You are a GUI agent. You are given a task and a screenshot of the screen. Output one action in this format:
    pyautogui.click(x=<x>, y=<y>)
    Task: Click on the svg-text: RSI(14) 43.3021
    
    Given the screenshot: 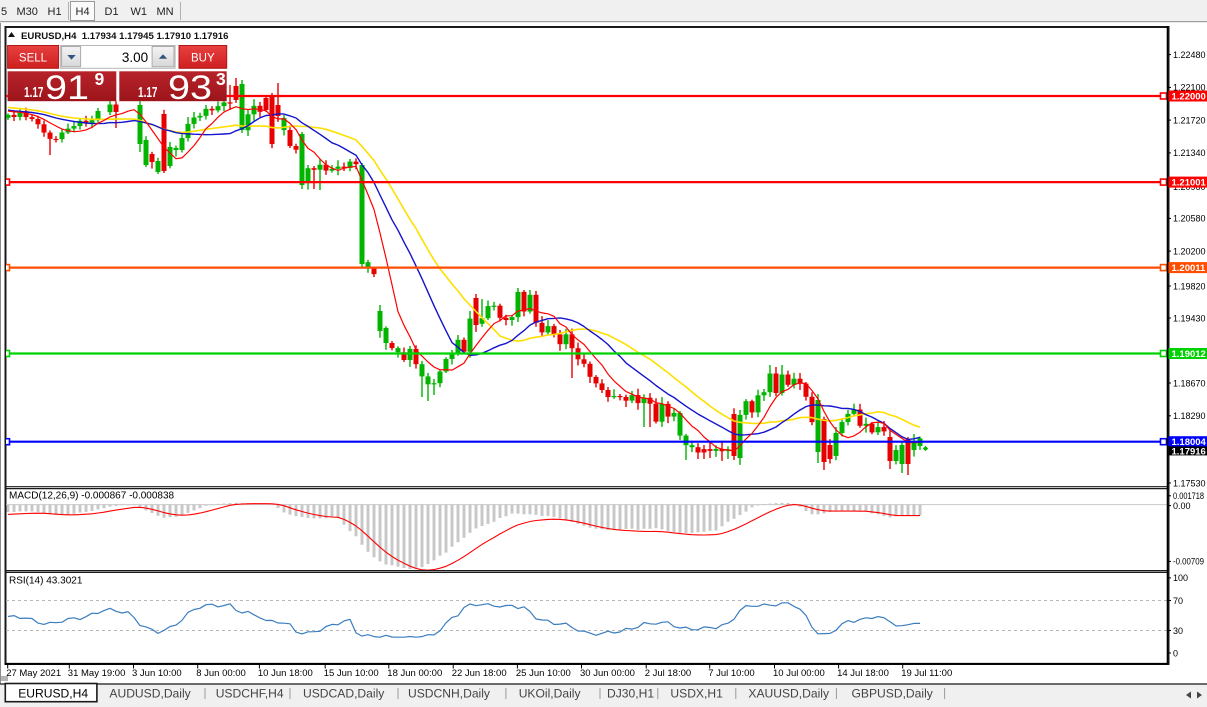 What is the action you would take?
    pyautogui.click(x=46, y=581)
    